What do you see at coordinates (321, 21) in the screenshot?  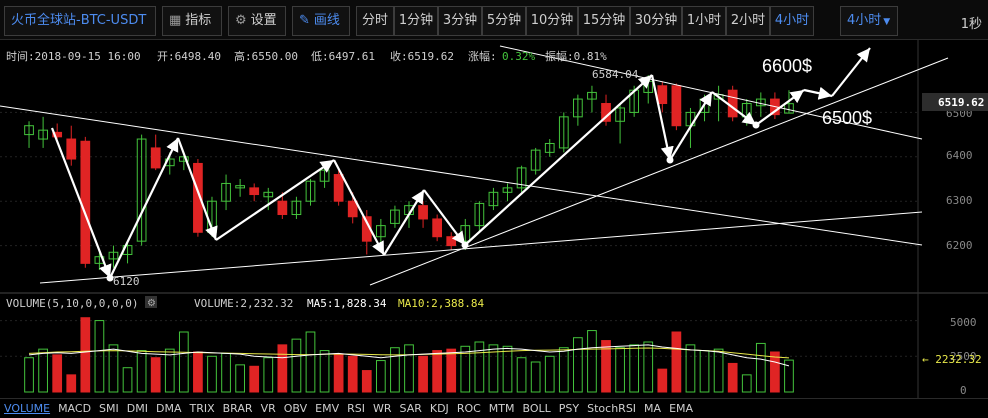 I see `draw-line-button: ✎ 画线` at bounding box center [321, 21].